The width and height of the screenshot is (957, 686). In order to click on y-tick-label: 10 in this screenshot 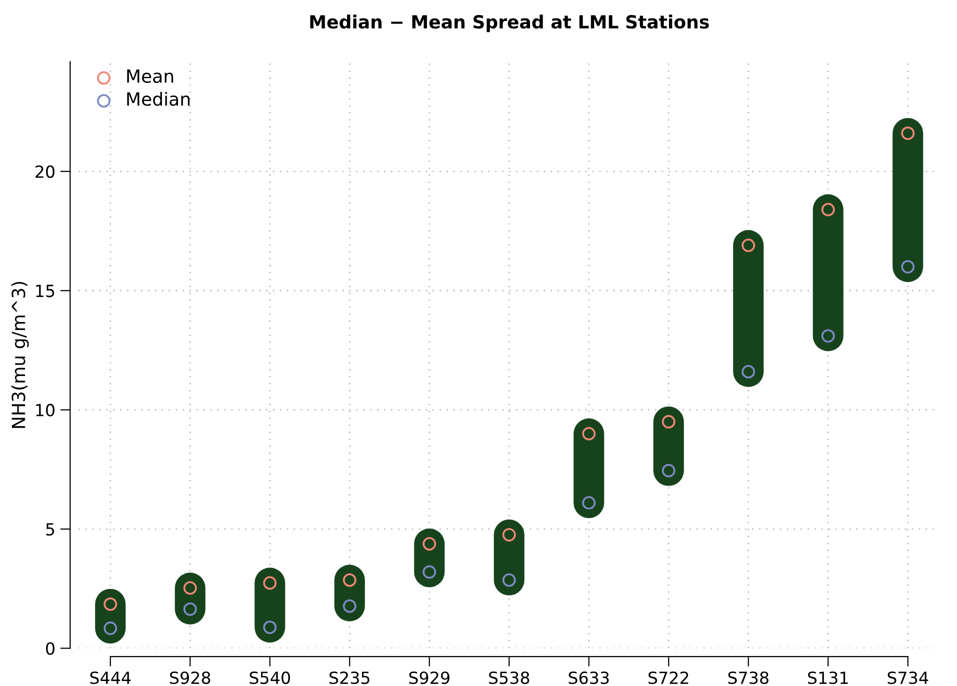, I will do `click(45, 410)`.